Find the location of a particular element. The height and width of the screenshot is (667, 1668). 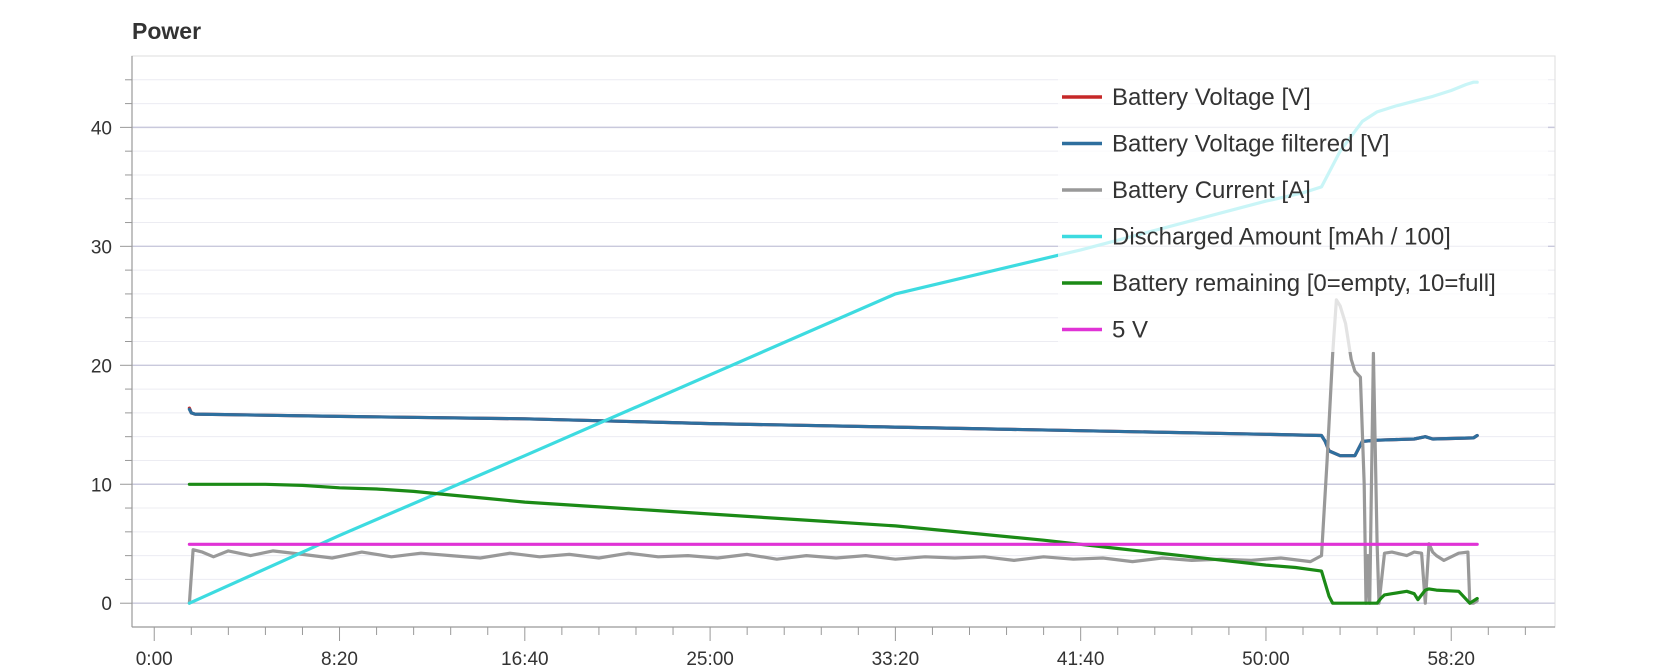

x-tick-label: 25:00 is located at coordinates (710, 658).